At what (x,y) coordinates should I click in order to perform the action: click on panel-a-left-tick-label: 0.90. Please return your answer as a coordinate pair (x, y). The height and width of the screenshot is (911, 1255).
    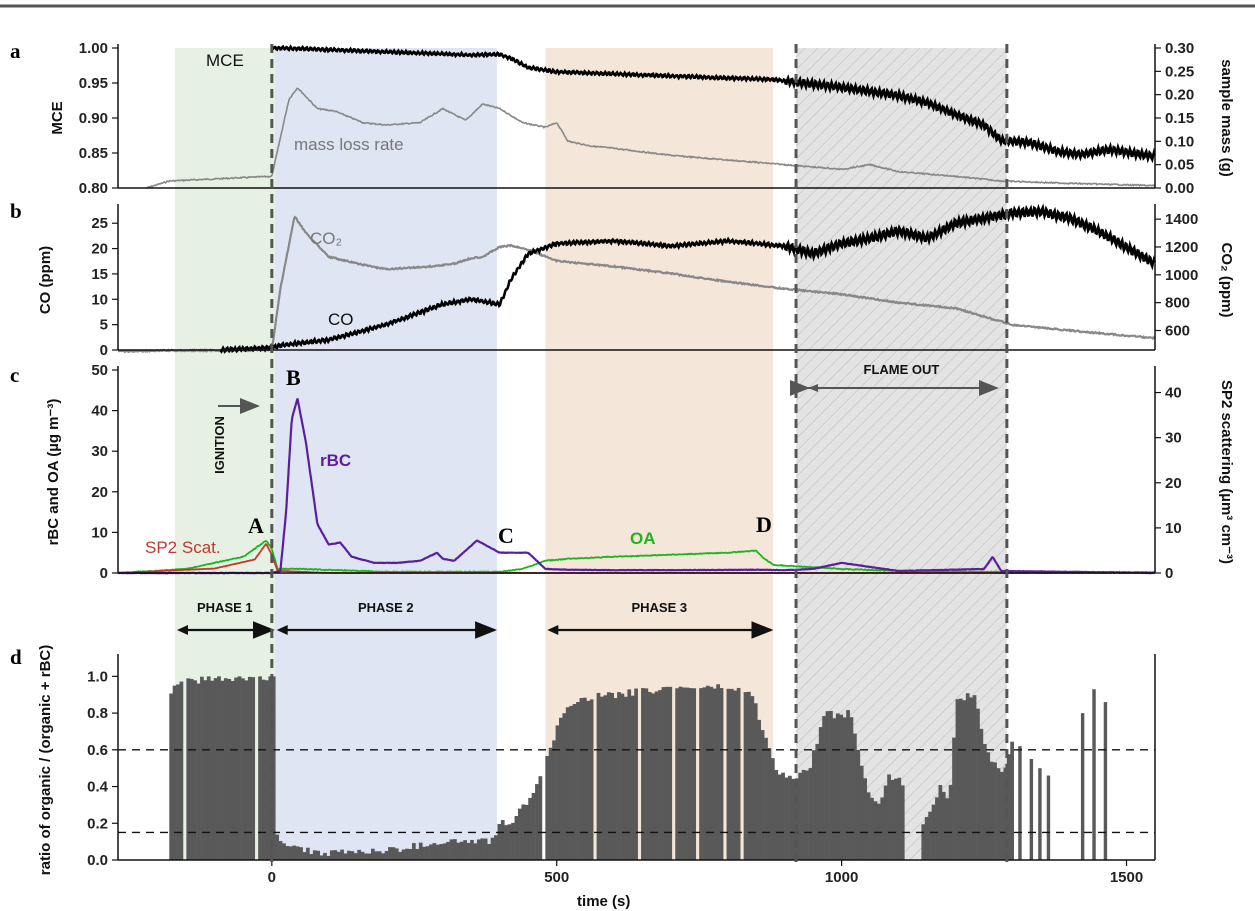
    Looking at the image, I should click on (93, 118).